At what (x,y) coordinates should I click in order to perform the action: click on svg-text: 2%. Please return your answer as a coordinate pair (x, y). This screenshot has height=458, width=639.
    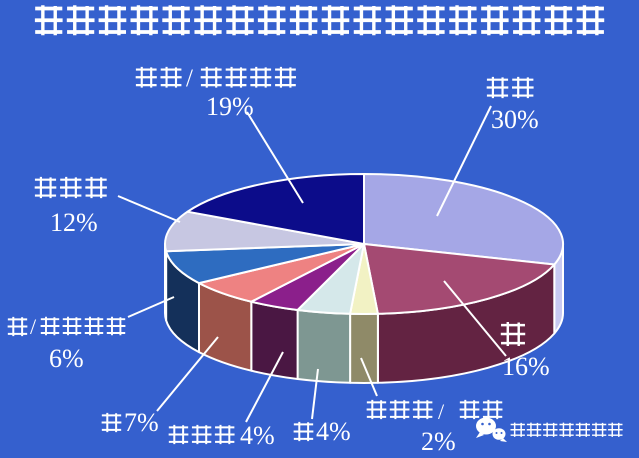
    Looking at the image, I should click on (438, 441).